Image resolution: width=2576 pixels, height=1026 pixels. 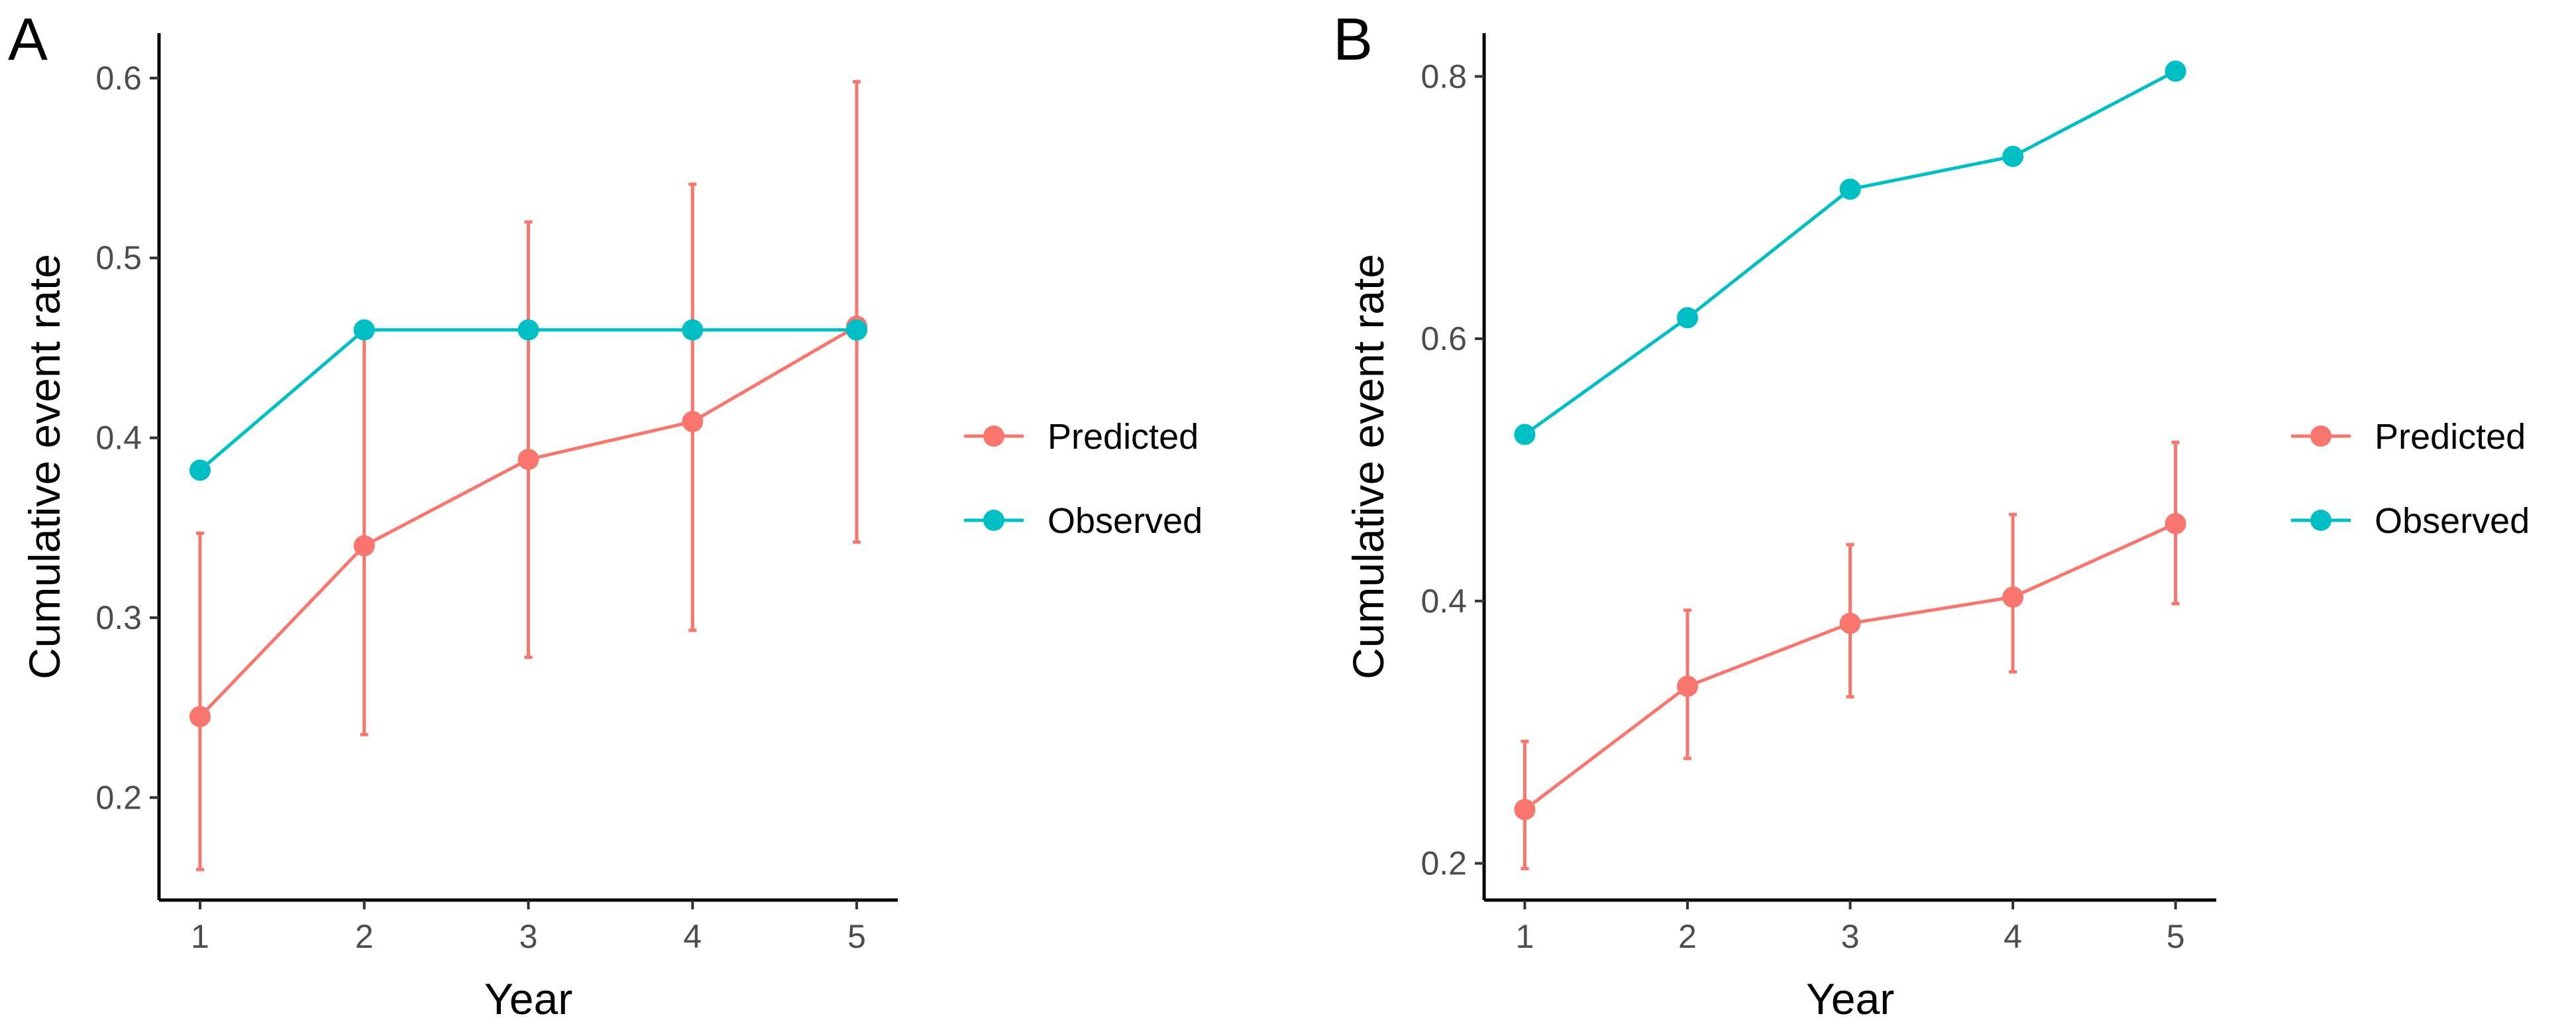 I want to click on y-tick-label: 0.3, so click(x=118, y=617).